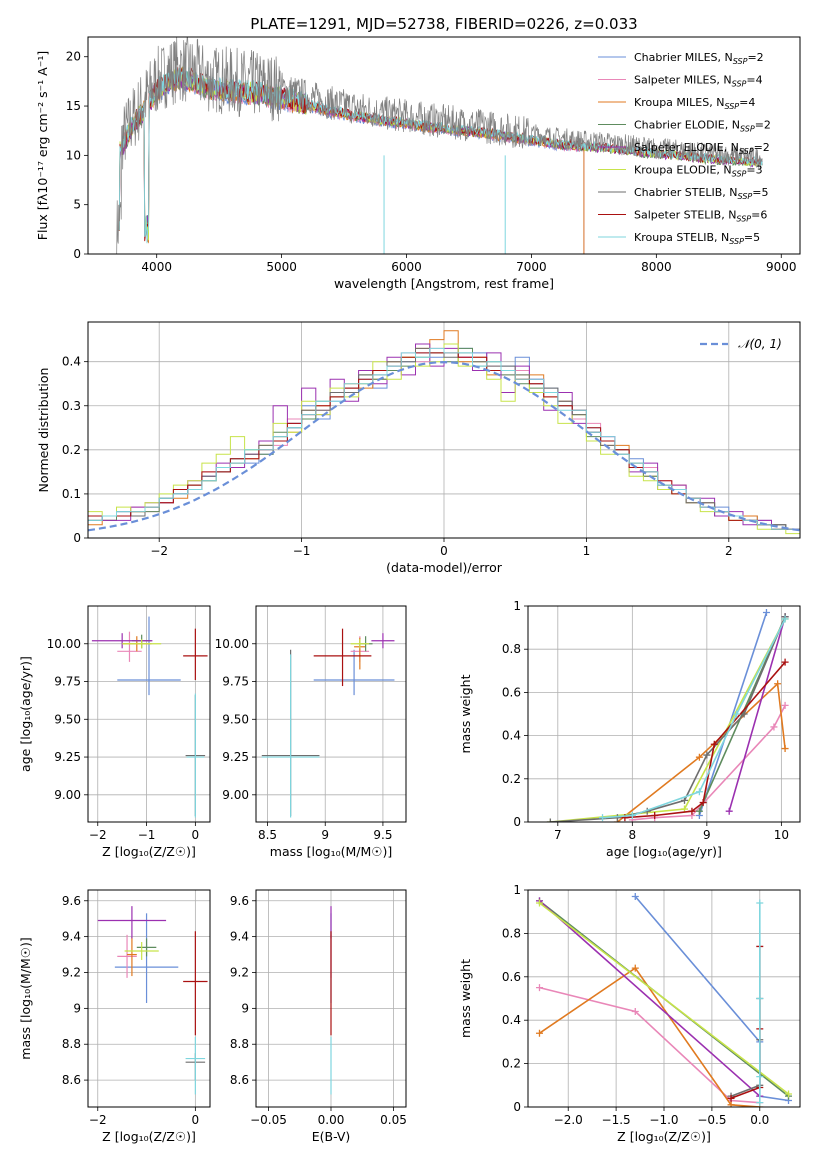 Image resolution: width=819 pixels, height=1170 pixels. What do you see at coordinates (757, 714) in the screenshot?
I see `weight-line-salpeter-elodie` at bounding box center [757, 714].